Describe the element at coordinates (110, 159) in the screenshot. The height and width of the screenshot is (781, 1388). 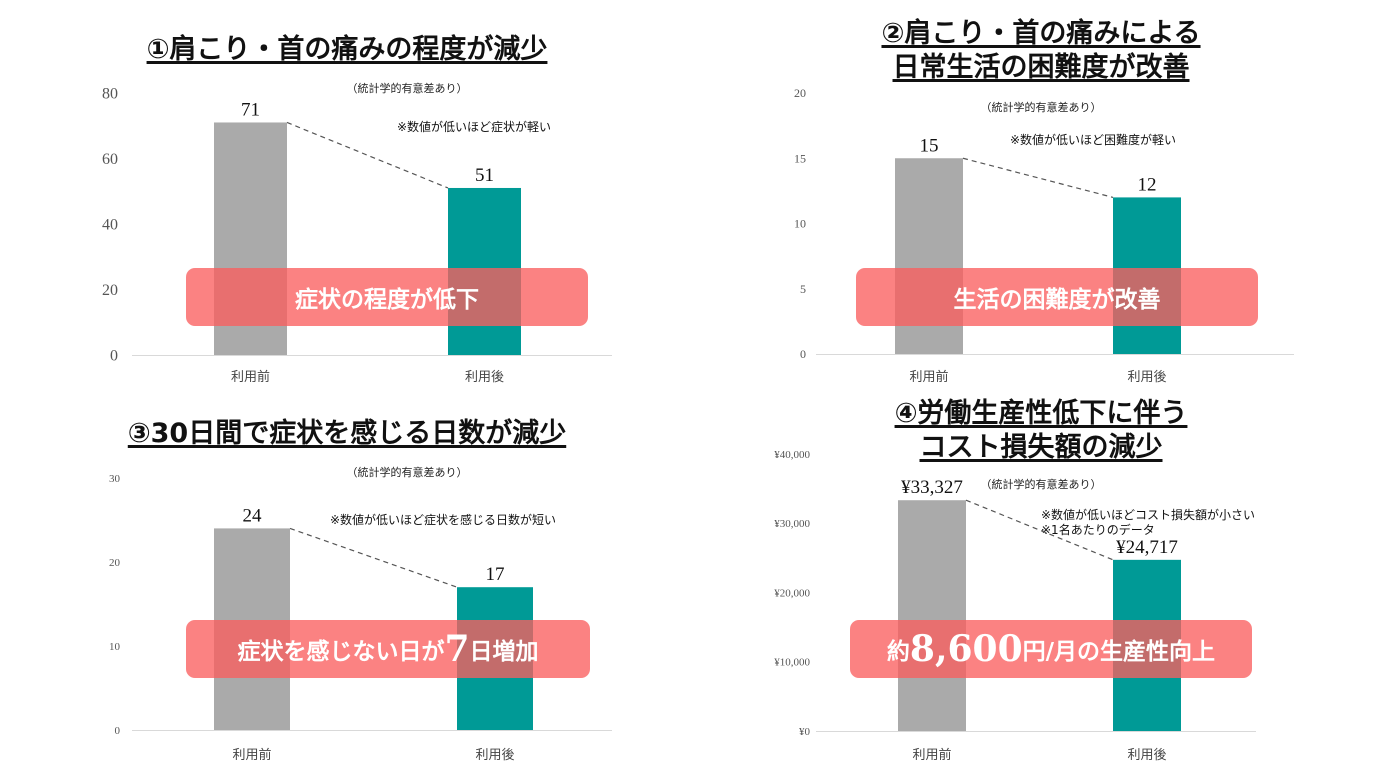
I see `y-tick-label: 60` at that location.